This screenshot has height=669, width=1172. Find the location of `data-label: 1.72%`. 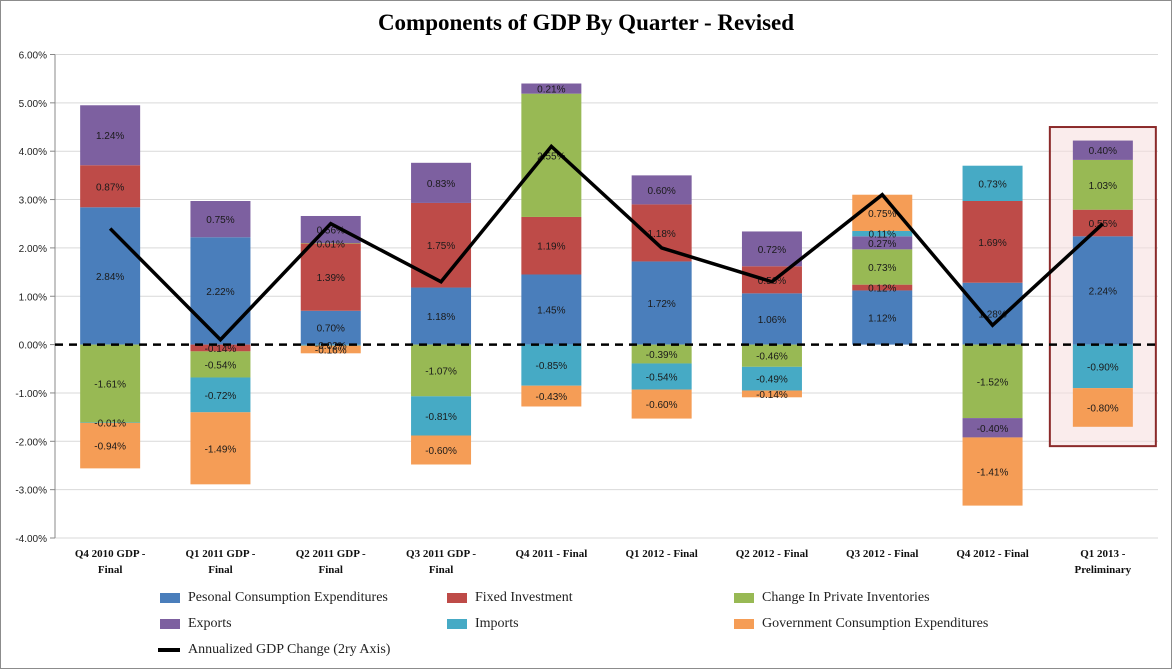

data-label: 1.72% is located at coordinates (661, 304).